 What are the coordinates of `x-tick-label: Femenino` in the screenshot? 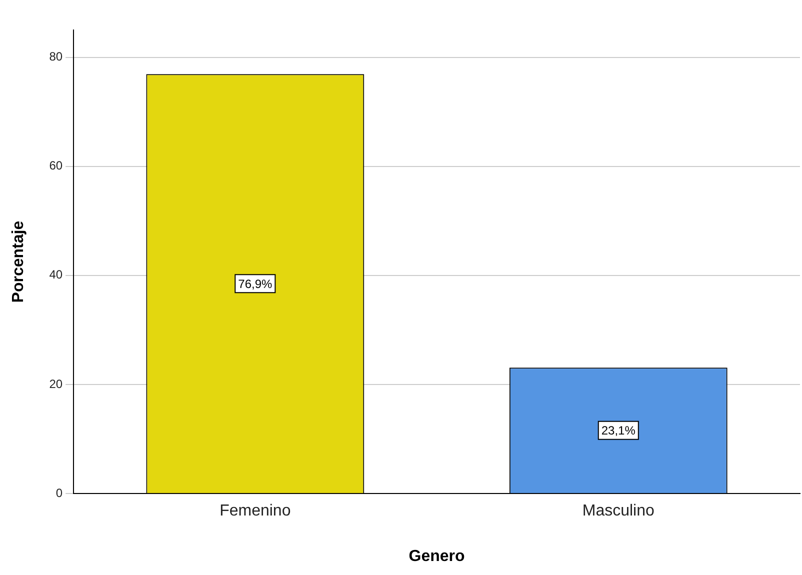 It's located at (255, 511).